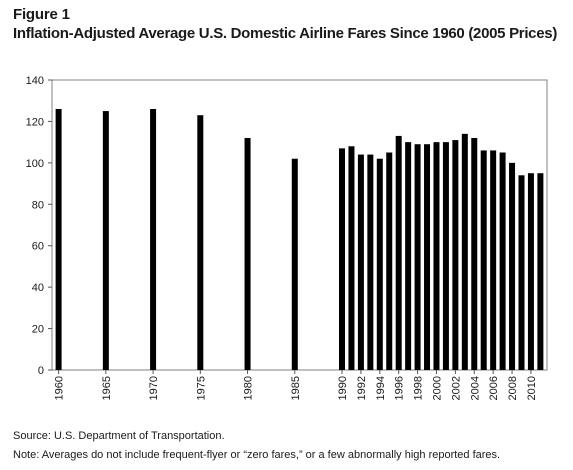 The image size is (573, 470). I want to click on x-tick-label: 1996, so click(400, 388).